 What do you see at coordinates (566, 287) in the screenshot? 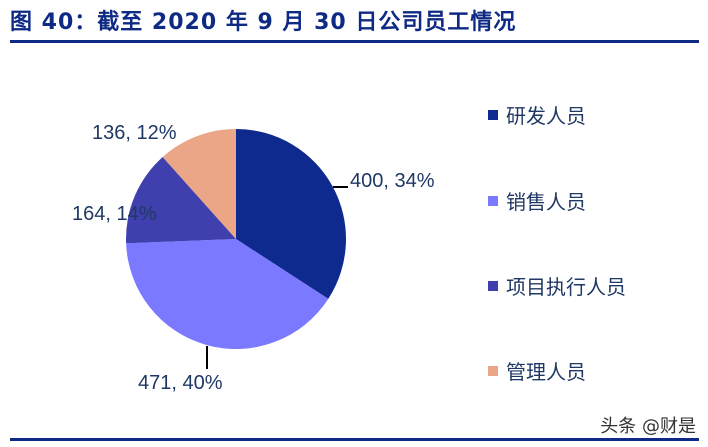
I see `legend-label: 项目执行人员` at bounding box center [566, 287].